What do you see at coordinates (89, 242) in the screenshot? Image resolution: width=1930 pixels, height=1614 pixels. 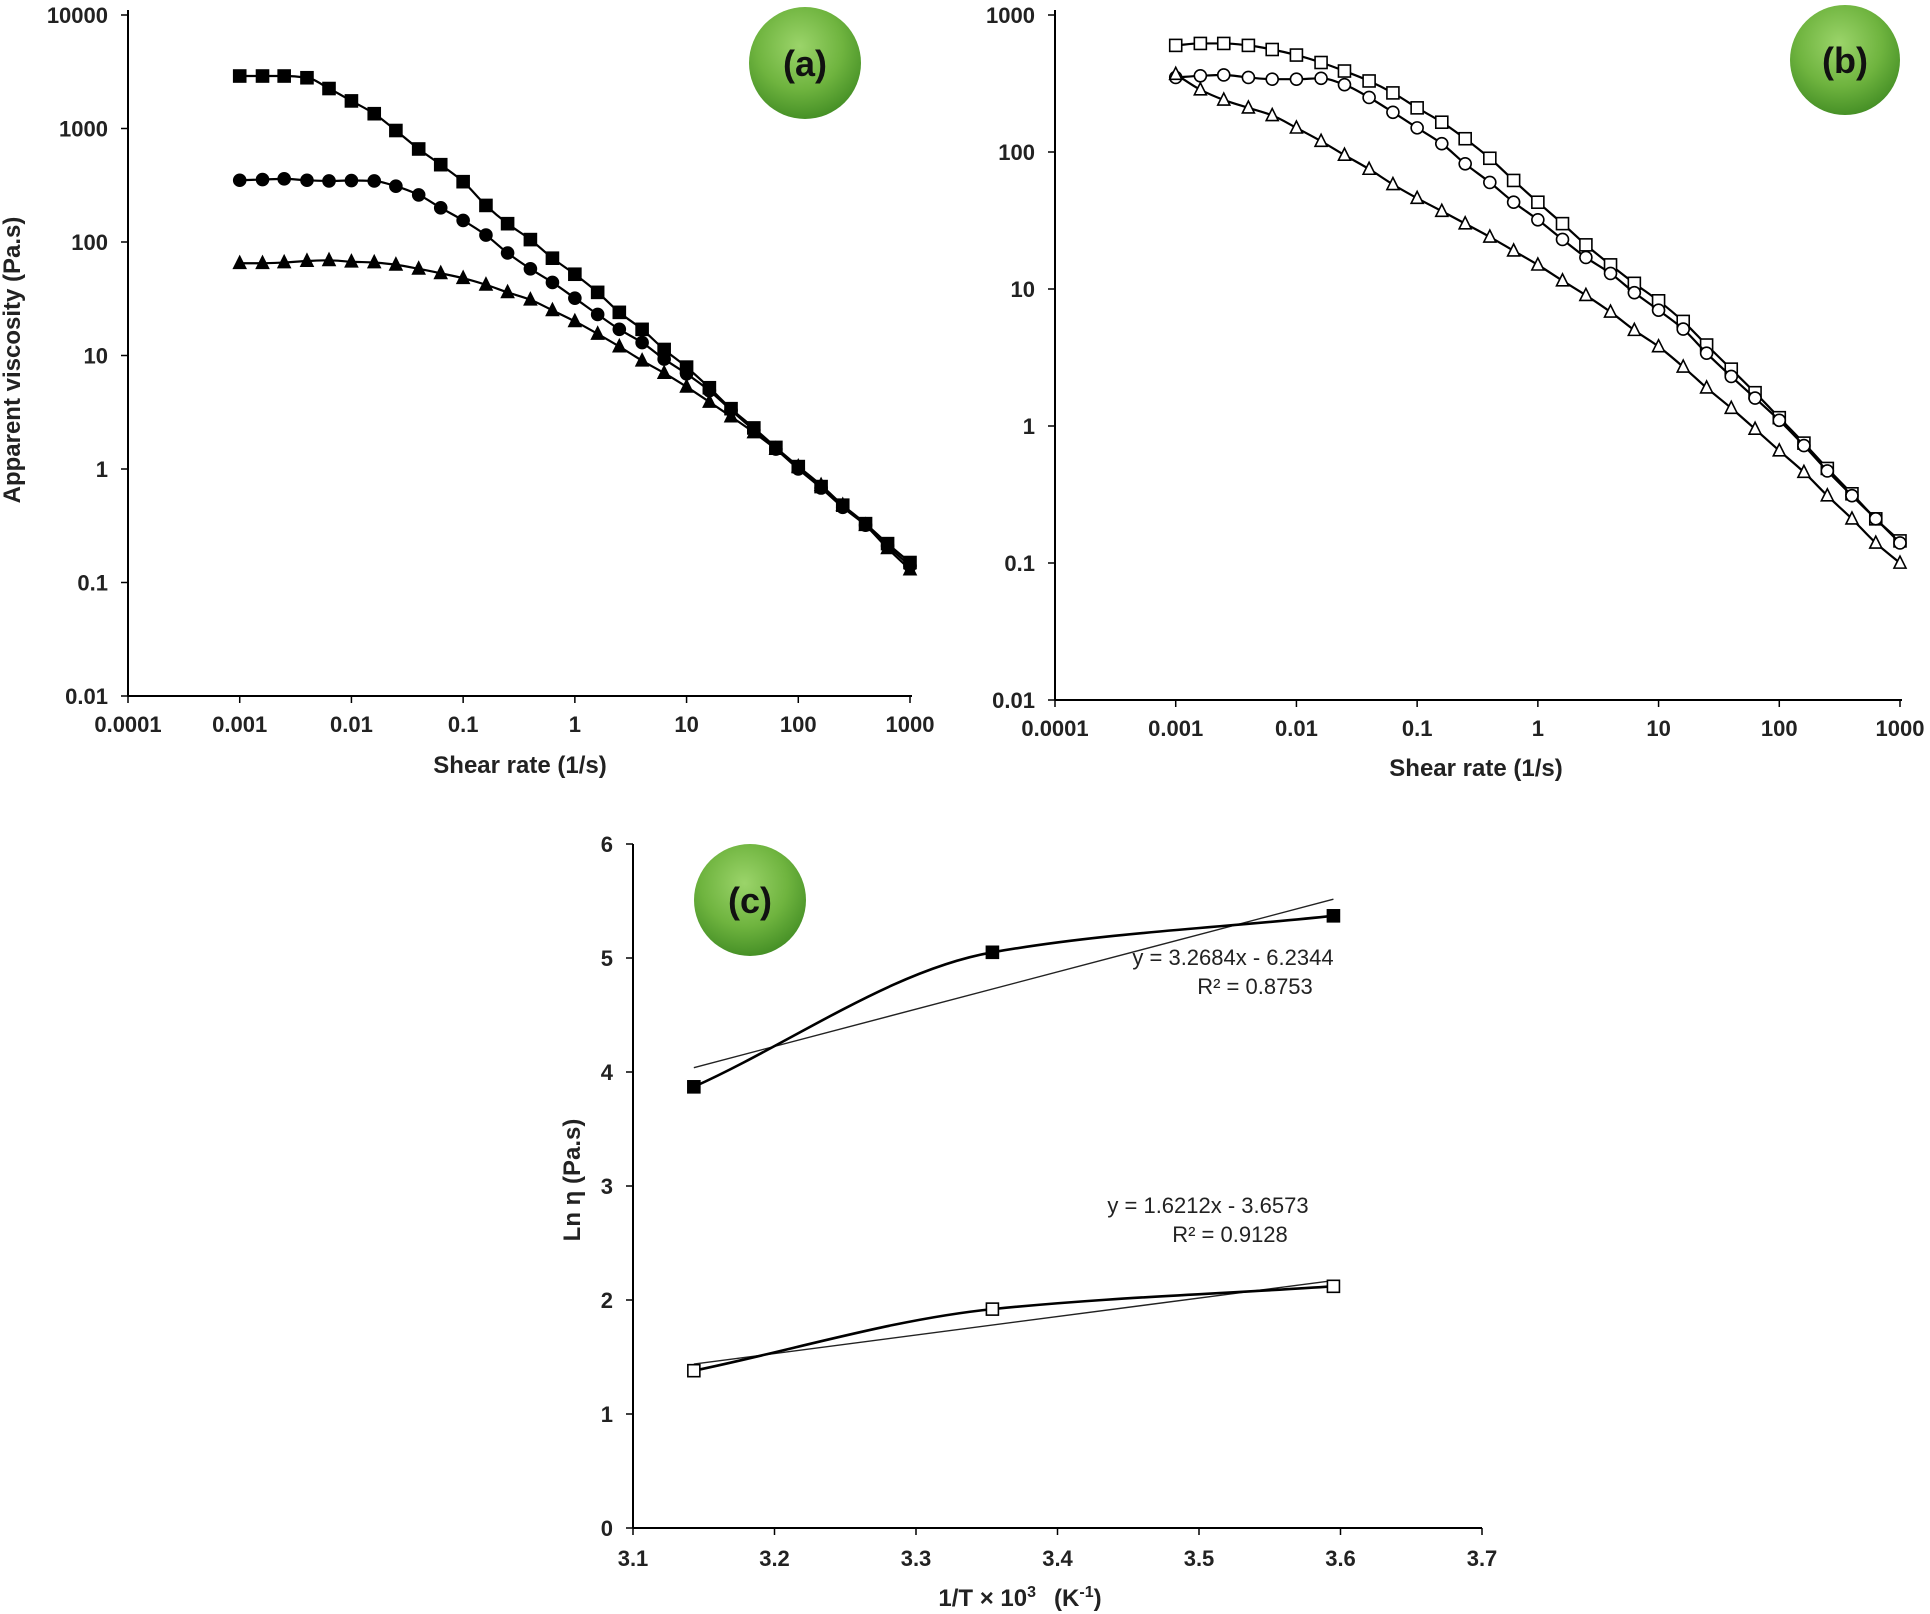 I see `y-tick-label: 100` at bounding box center [89, 242].